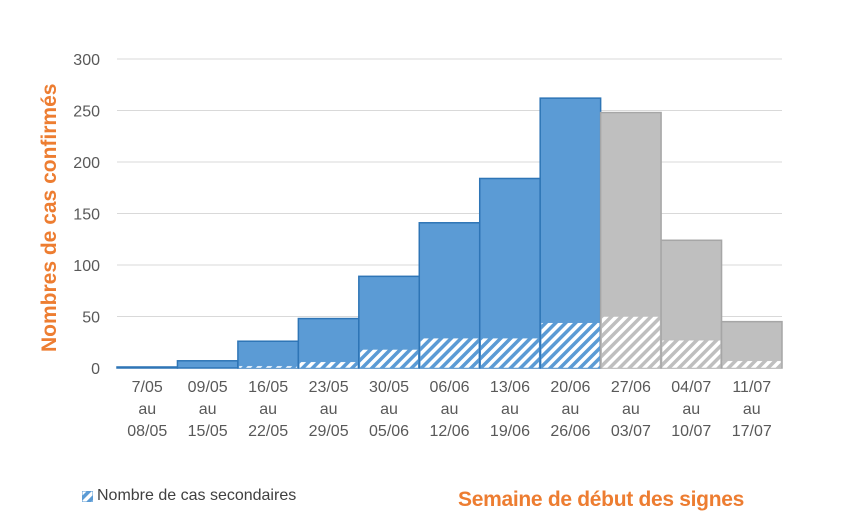 The height and width of the screenshot is (528, 844). Describe the element at coordinates (147, 387) in the screenshot. I see `x-tick-label: 7/05` at that location.